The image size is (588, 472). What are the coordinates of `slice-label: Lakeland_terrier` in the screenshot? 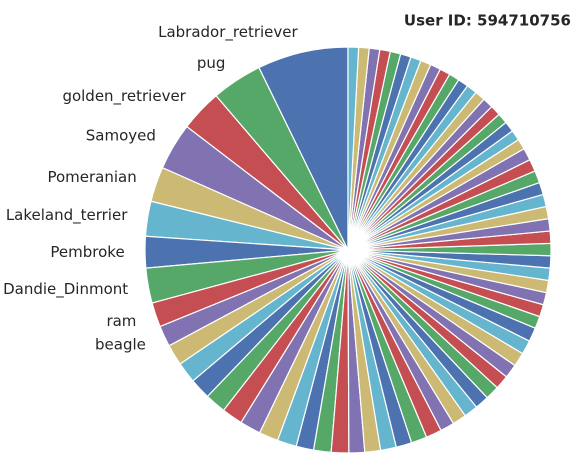 It's located at (67, 215).